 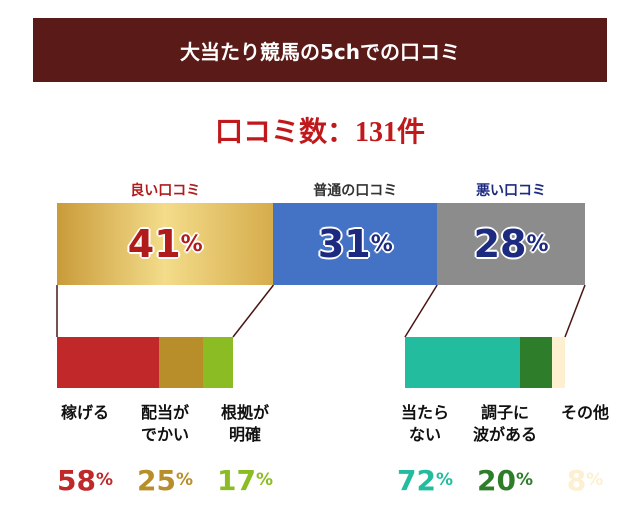 I want to click on value-label: 31%, so click(x=355, y=244).